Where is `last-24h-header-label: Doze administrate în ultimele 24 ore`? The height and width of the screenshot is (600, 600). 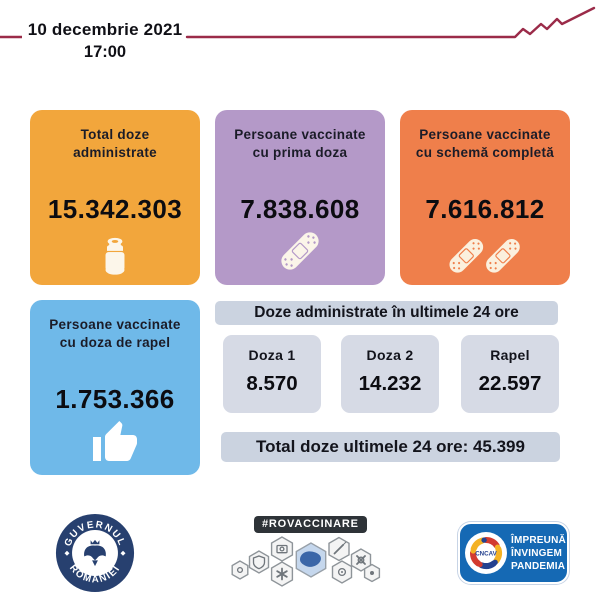
last-24h-header-label: Doze administrate în ultimele 24 ore is located at coordinates (386, 312).